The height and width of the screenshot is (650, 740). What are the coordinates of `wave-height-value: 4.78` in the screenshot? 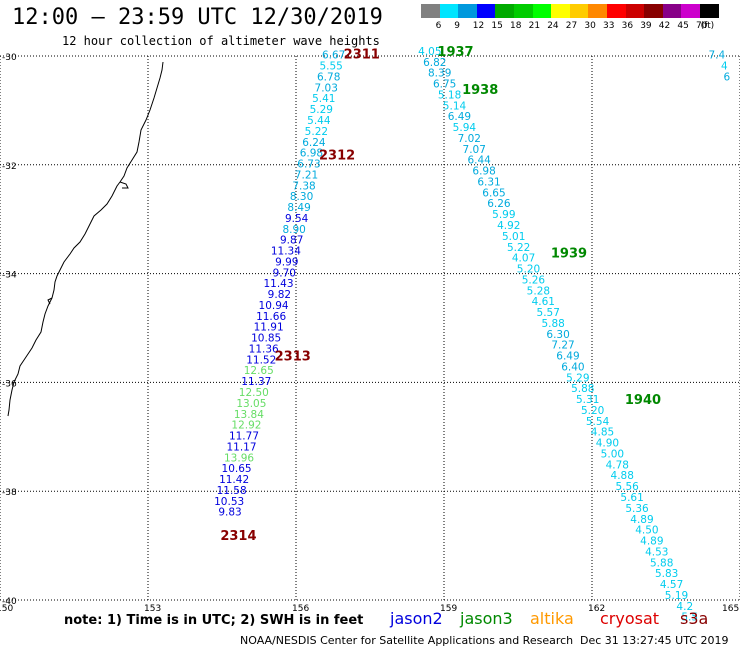 It's located at (617, 465).